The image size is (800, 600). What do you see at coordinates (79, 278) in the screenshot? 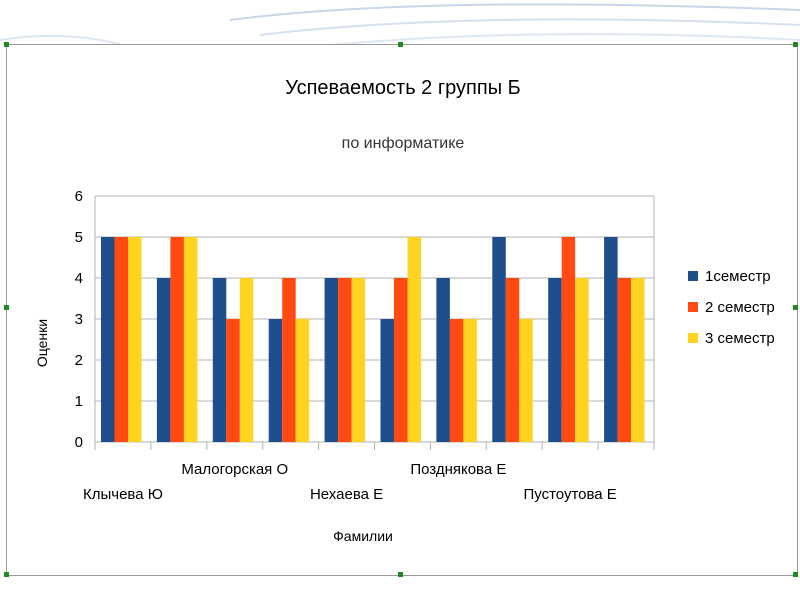
I see `y-tick-label: 4` at bounding box center [79, 278].